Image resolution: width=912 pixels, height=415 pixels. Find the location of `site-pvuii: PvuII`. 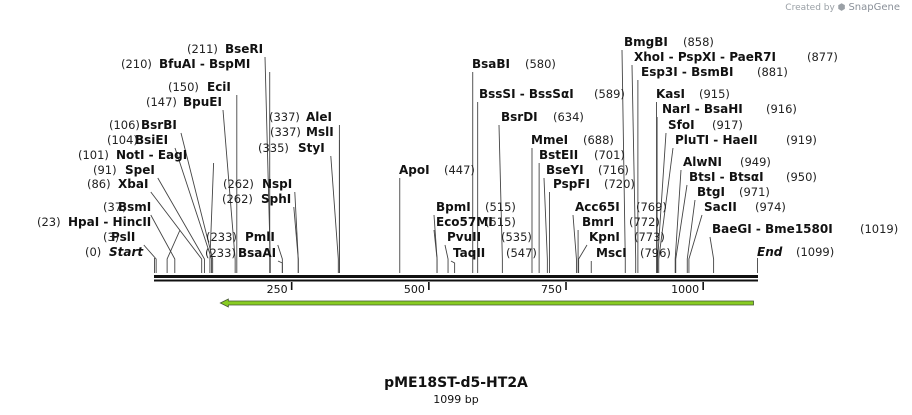

site-pvuii: PvuII is located at coordinates (464, 237).